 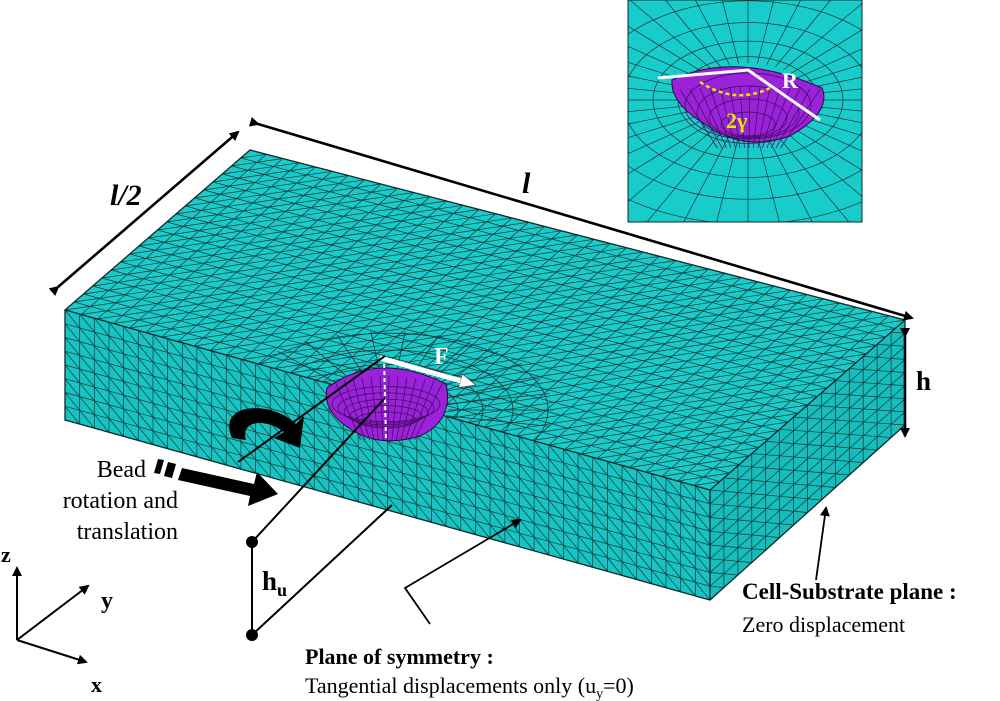 What do you see at coordinates (425, 369) in the screenshot?
I see `force-arrow` at bounding box center [425, 369].